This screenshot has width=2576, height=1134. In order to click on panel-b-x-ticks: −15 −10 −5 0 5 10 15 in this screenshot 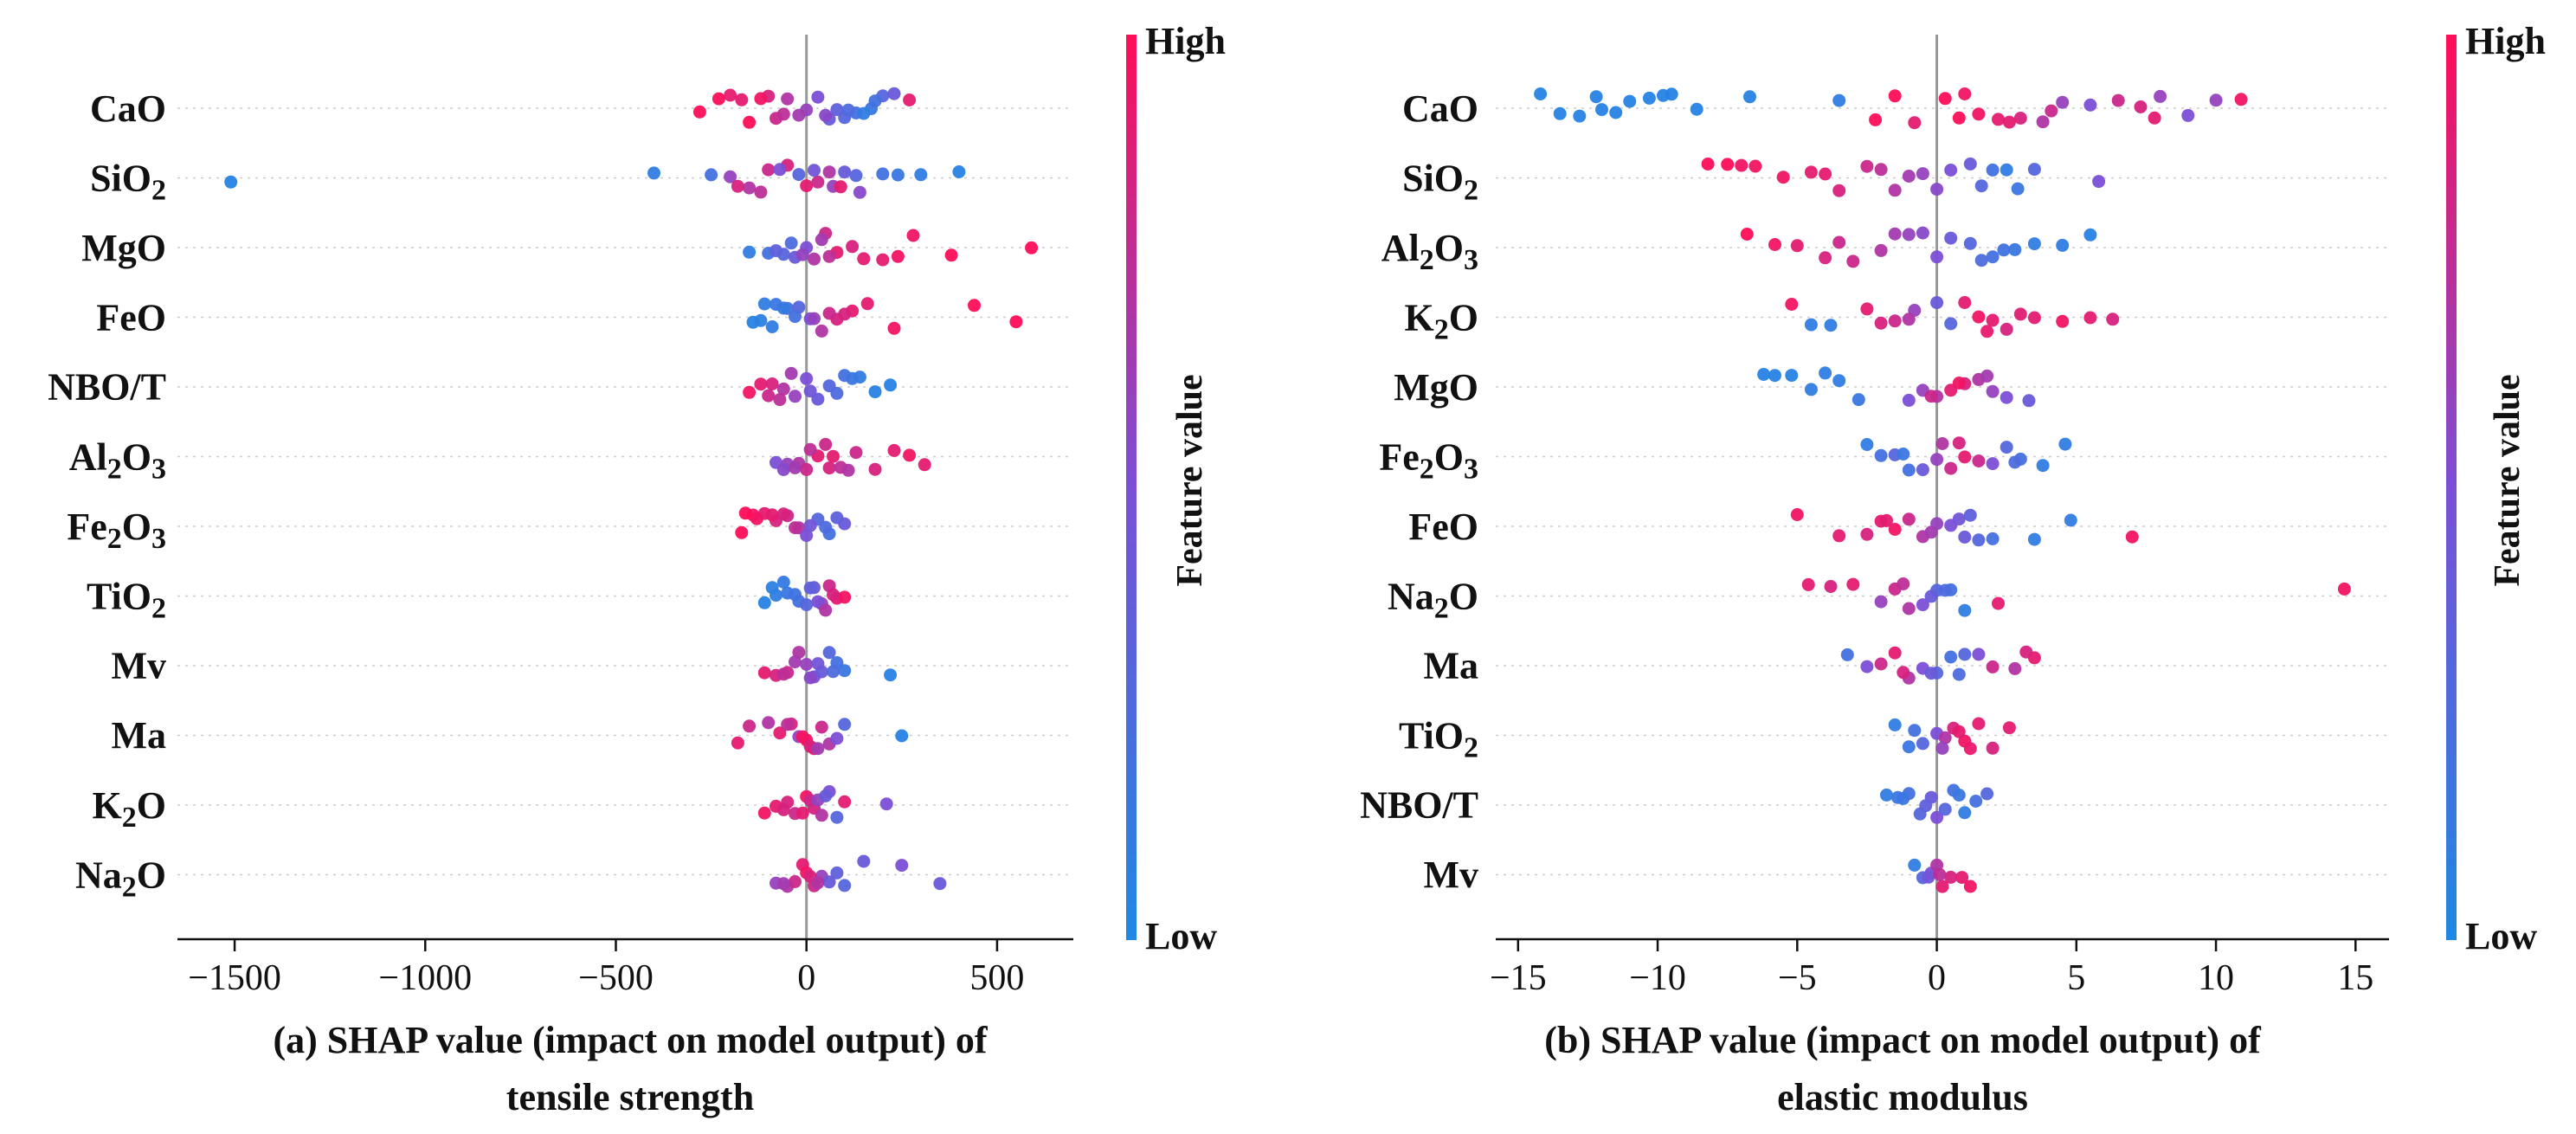, I will do `click(1931, 969)`.